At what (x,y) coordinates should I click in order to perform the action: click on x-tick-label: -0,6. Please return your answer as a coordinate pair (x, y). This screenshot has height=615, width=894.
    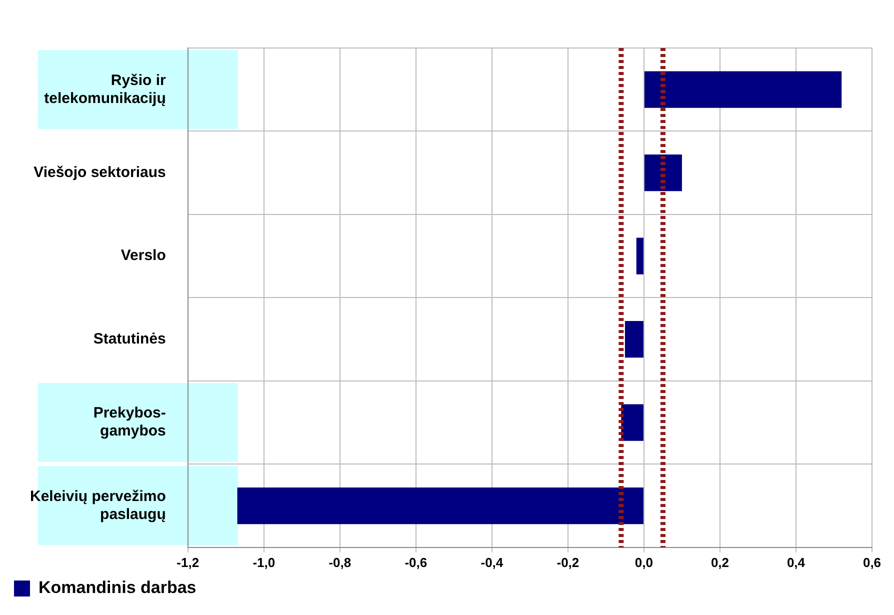
    Looking at the image, I should click on (416, 562).